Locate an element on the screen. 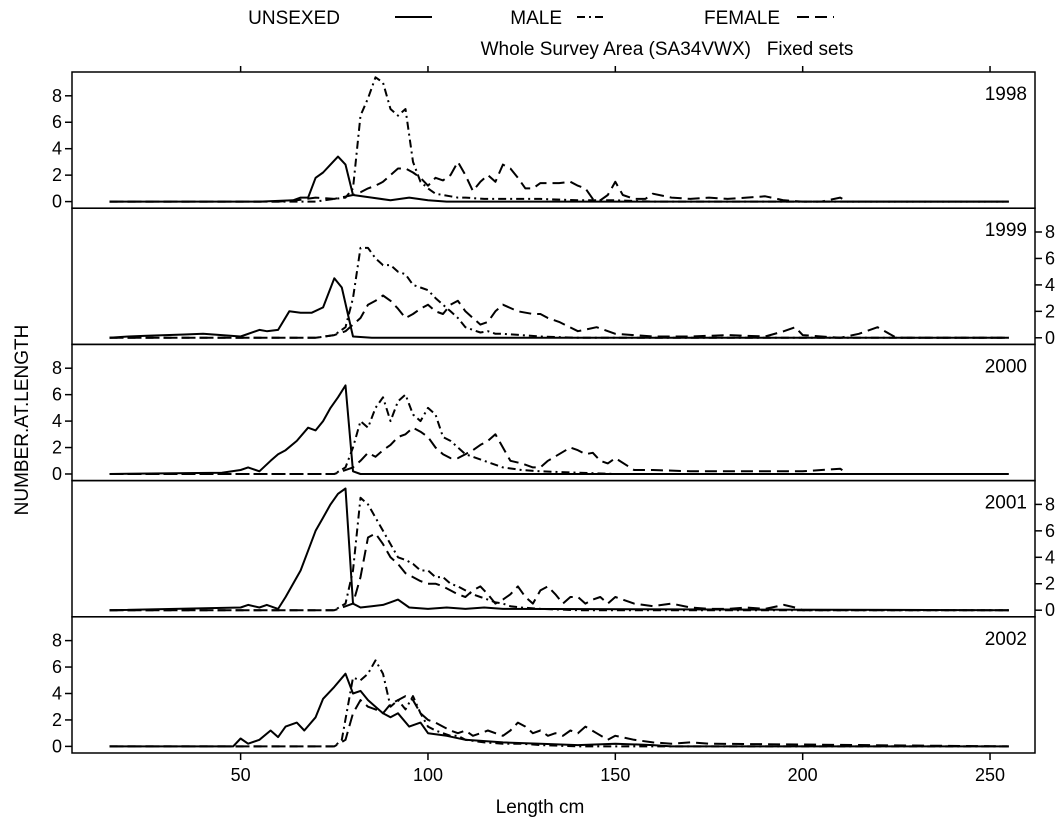 The image size is (1064, 827). legend: UNSEXED MALE FEMALE is located at coordinates (541, 18).